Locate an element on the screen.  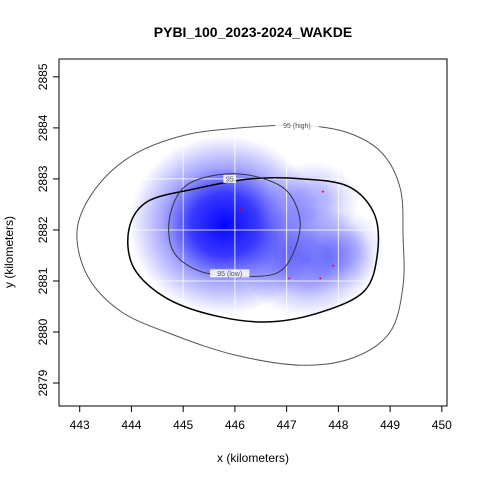
contour-95-label-bg is located at coordinates (230, 178).